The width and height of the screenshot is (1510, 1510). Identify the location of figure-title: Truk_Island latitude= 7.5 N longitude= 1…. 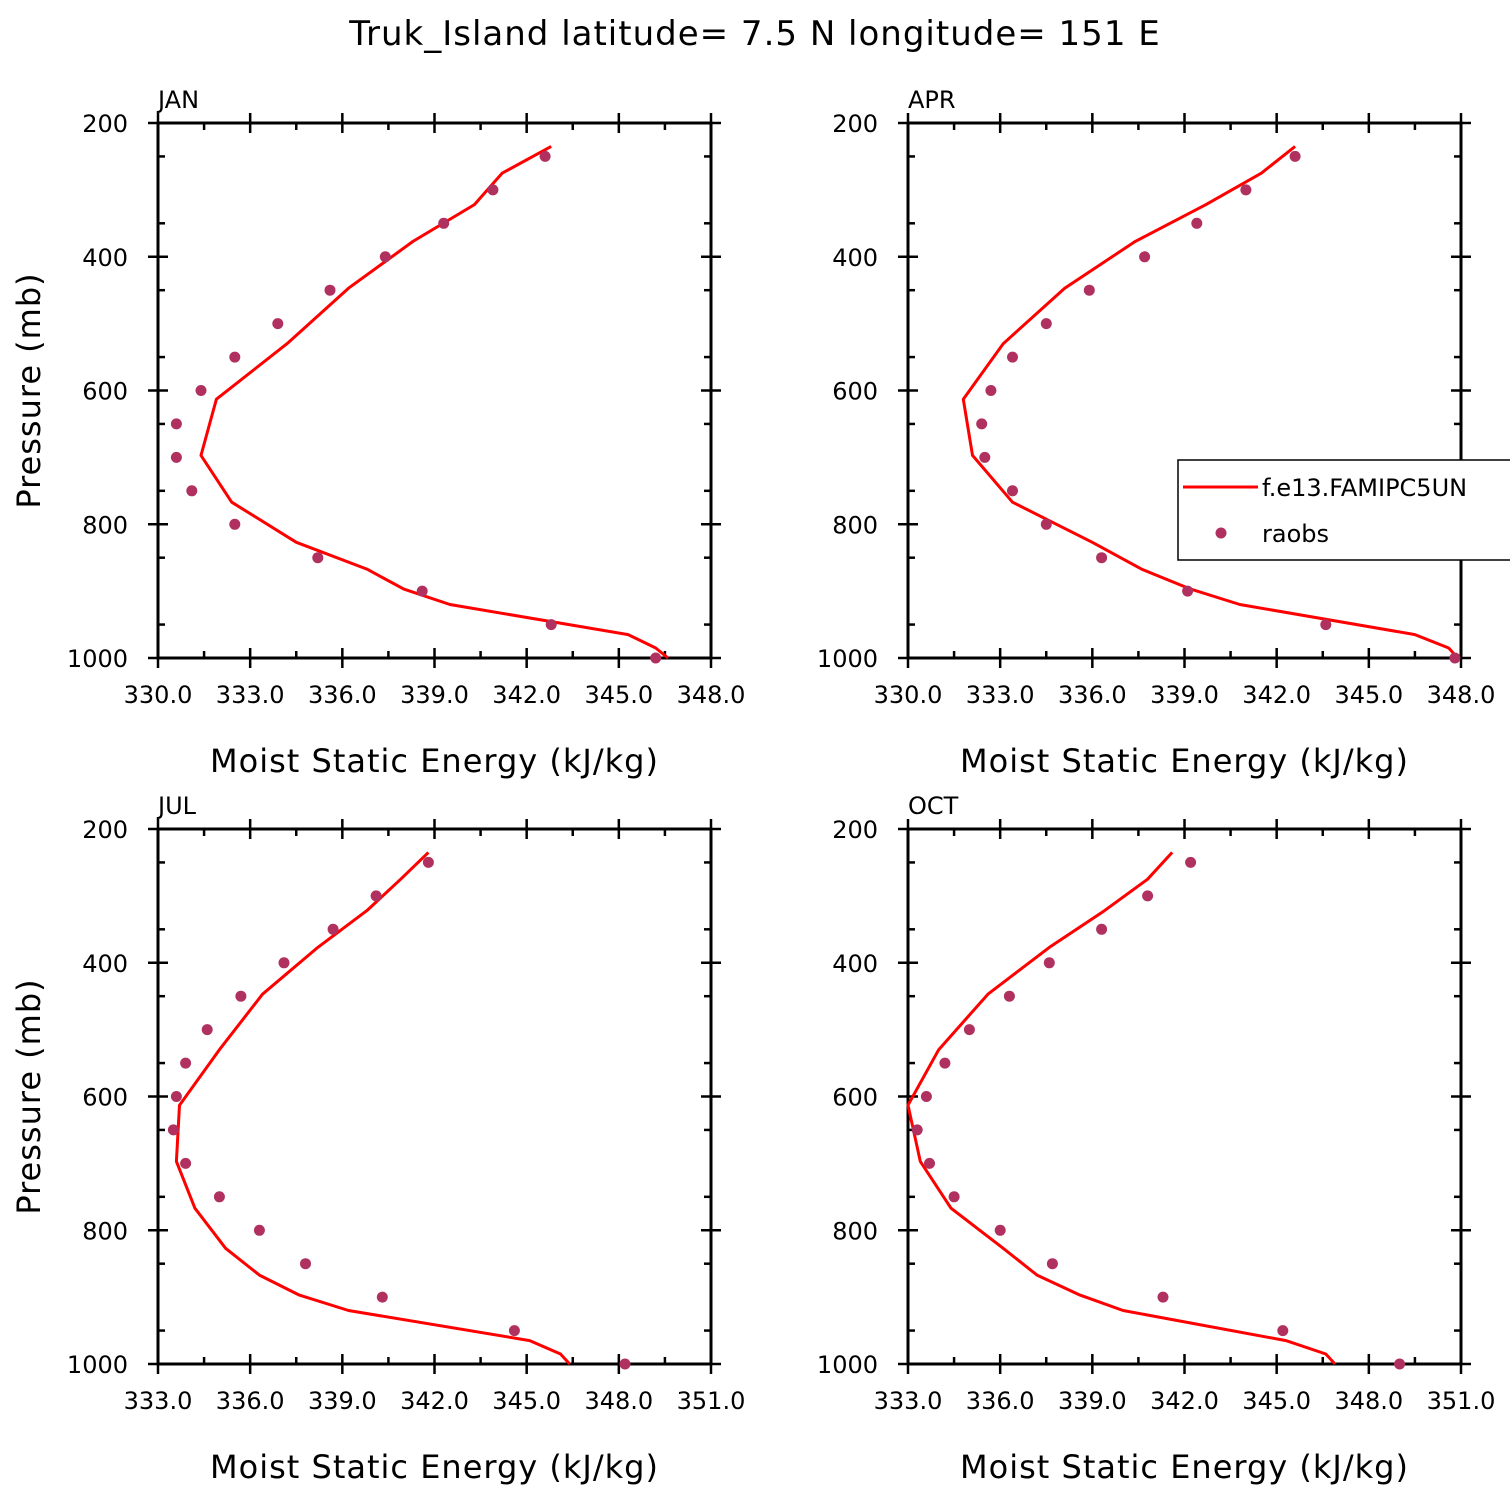
(754, 34).